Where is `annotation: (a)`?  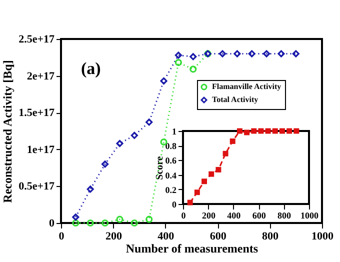 annotation: (a) is located at coordinates (91, 68).